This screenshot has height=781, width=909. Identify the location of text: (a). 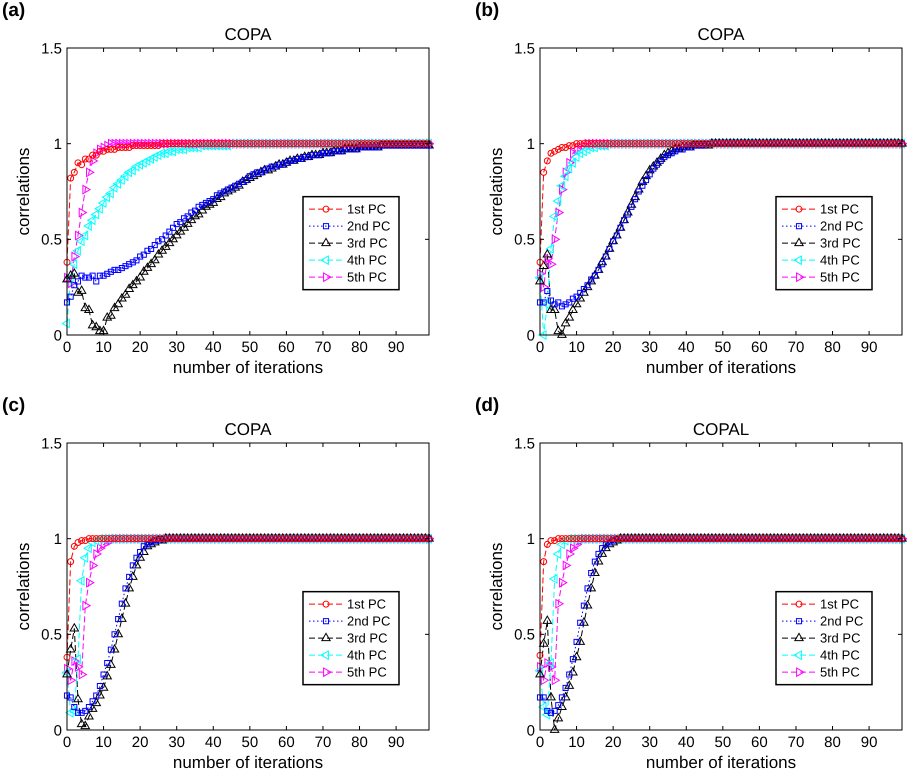
(14, 10).